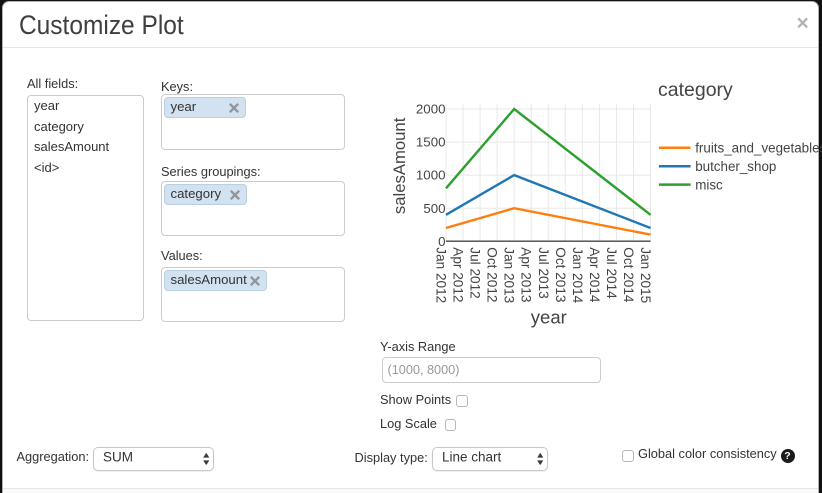 This screenshot has height=493, width=822. I want to click on svg-text: Oct 2012, so click(492, 274).